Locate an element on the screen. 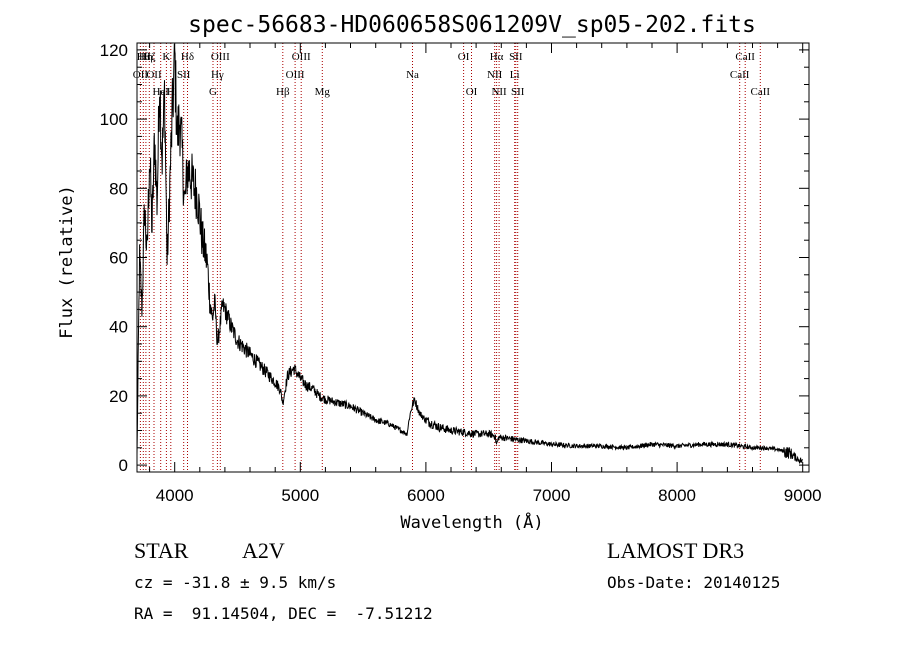  y-tick-label: 20 is located at coordinates (118, 396).